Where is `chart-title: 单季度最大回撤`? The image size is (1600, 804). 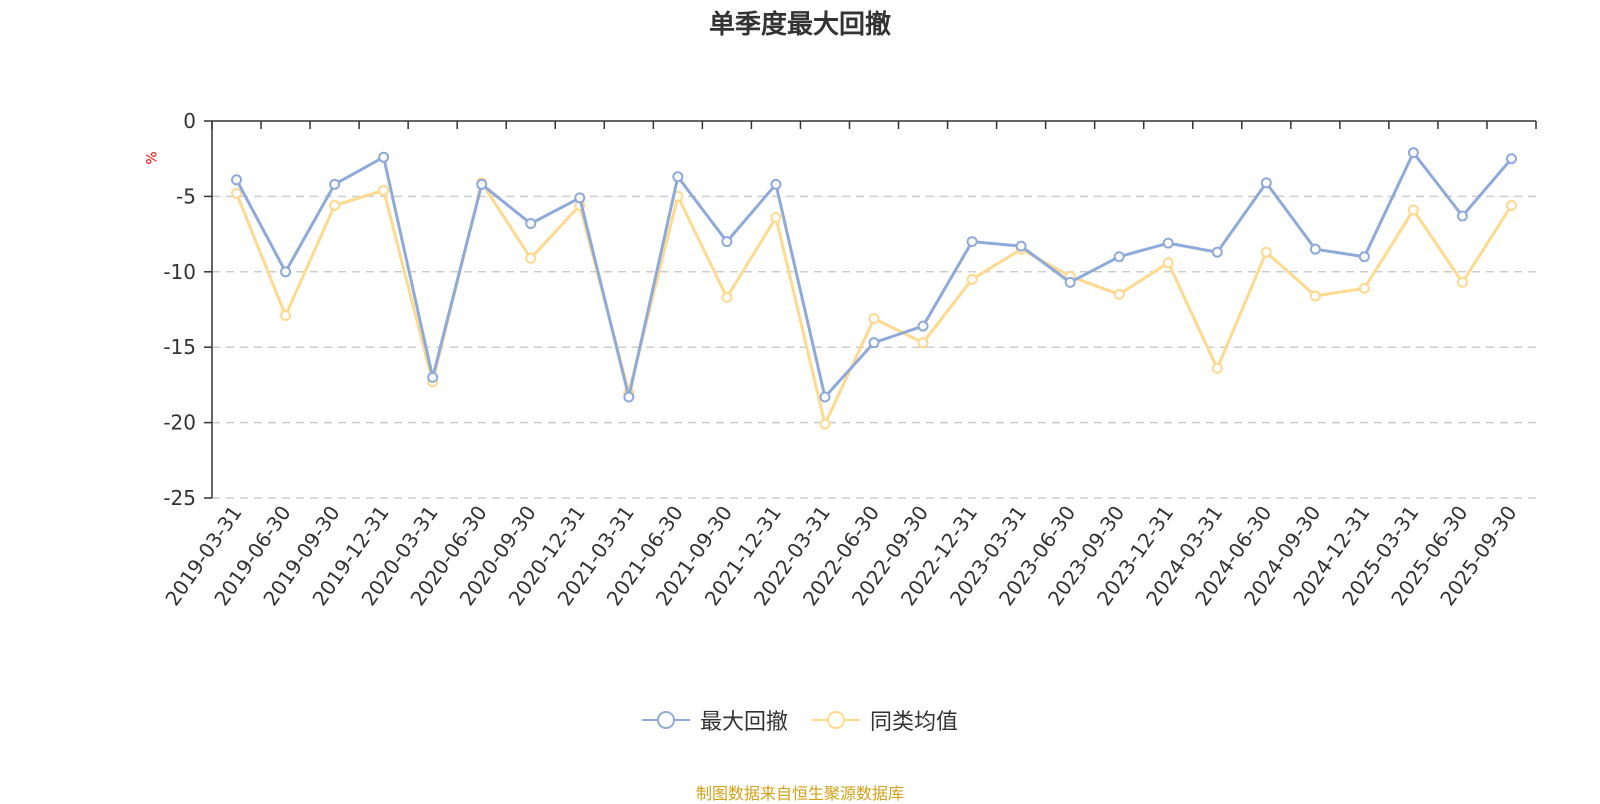
chart-title: 单季度最大回撤 is located at coordinates (799, 25).